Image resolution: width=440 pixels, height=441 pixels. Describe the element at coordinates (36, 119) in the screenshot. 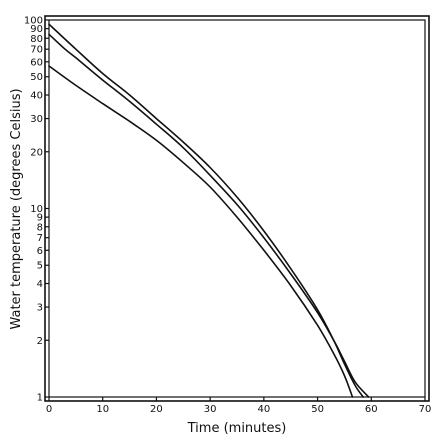

I see `y-tick-label: 30` at that location.